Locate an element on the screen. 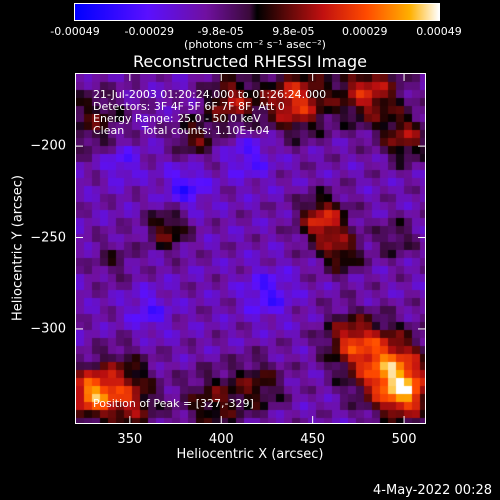  x-tick-label: 350 is located at coordinates (130, 439).